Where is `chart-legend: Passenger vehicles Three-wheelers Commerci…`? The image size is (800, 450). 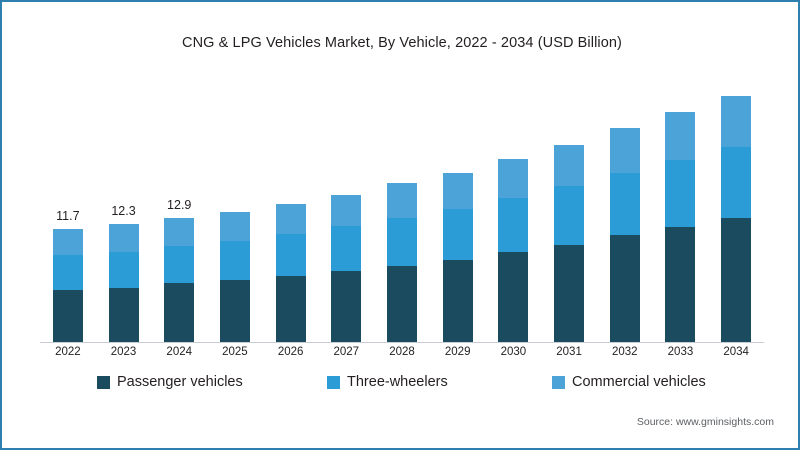
chart-legend: Passenger vehicles Three-wheelers Commerci… is located at coordinates (407, 386).